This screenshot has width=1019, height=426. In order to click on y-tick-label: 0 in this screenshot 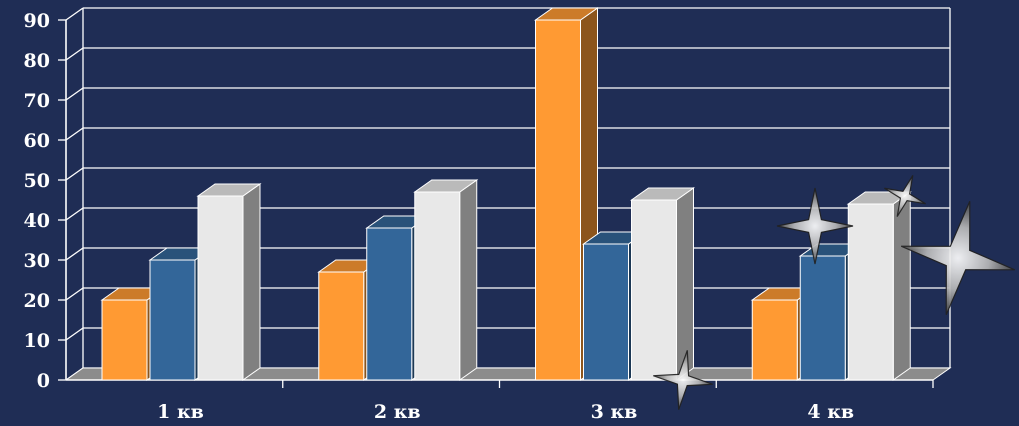, I will do `click(43, 381)`.